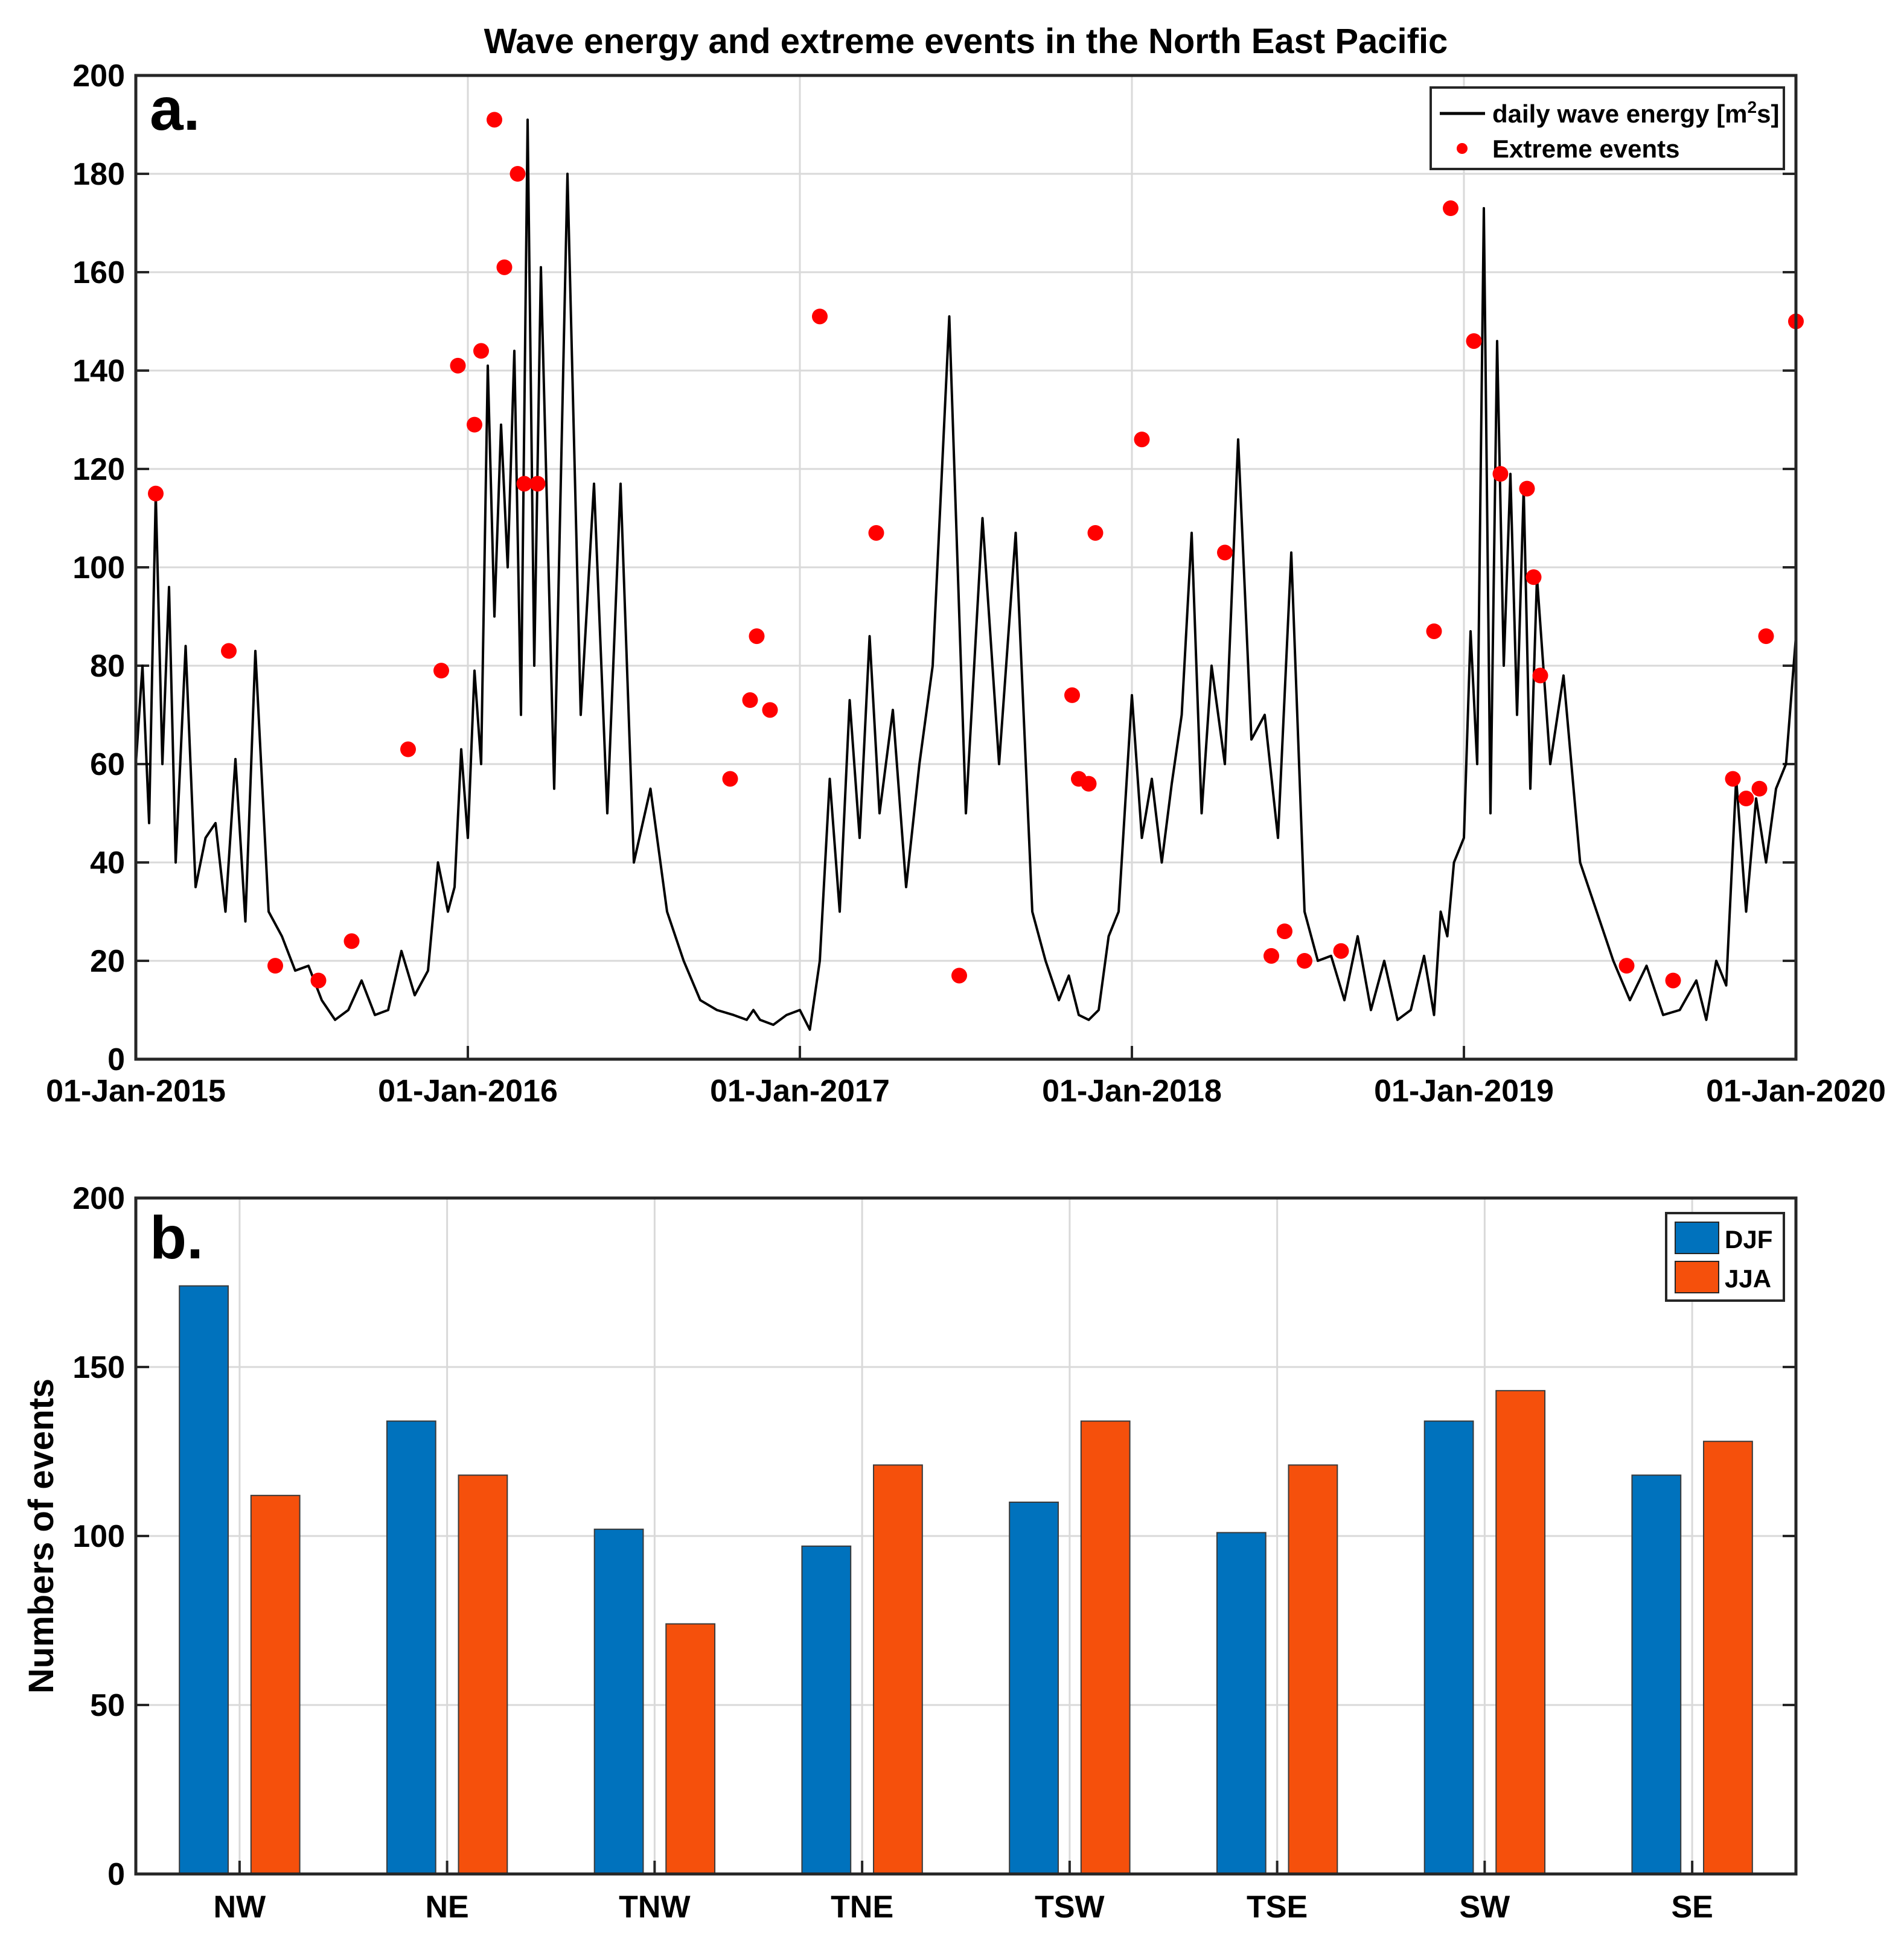 The height and width of the screenshot is (1947, 1904). I want to click on panel-b-ytick-label: 200, so click(99, 1198).